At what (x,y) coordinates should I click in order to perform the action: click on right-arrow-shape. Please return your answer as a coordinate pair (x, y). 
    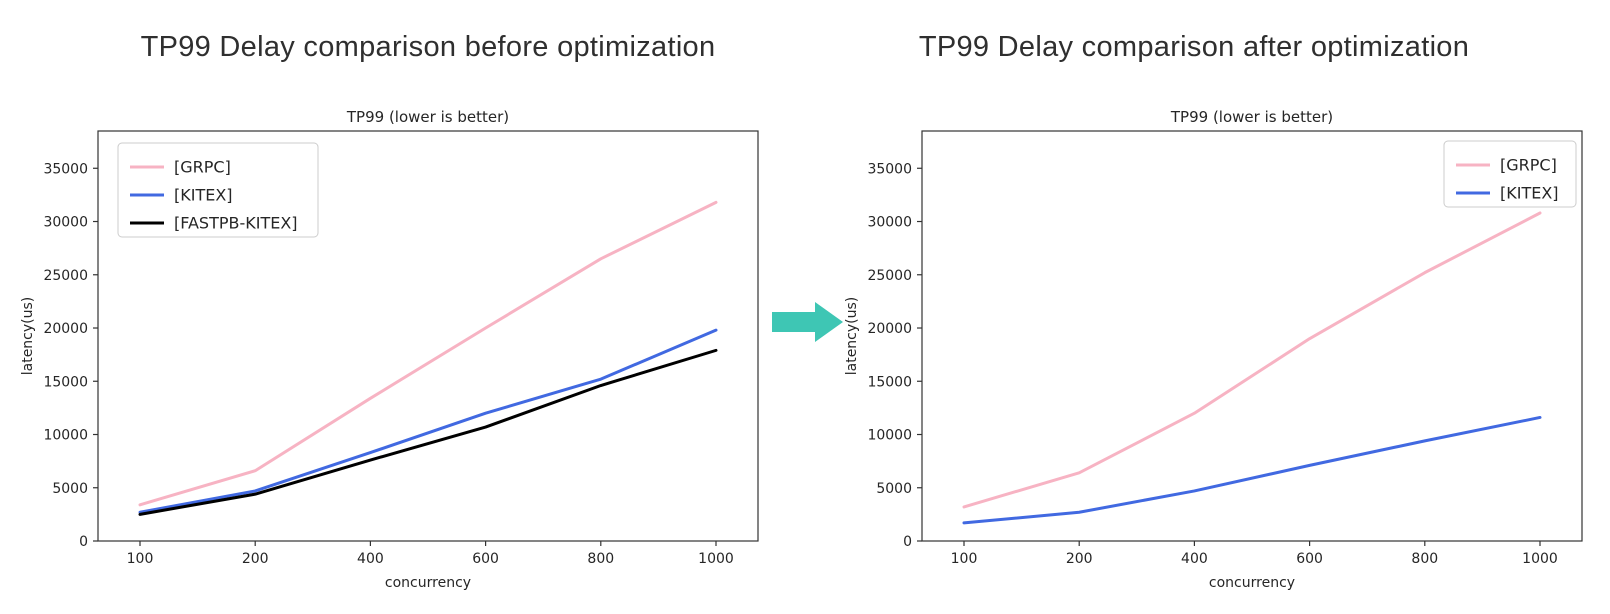
    Looking at the image, I should click on (807, 322).